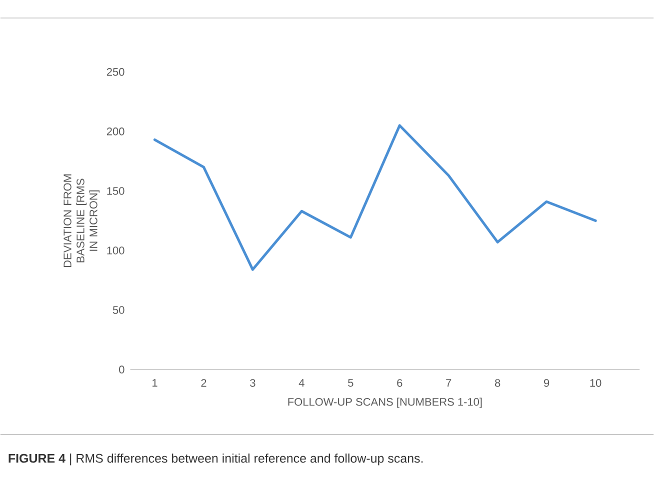 The image size is (654, 499). I want to click on x-tick-label: 2, so click(203, 382).